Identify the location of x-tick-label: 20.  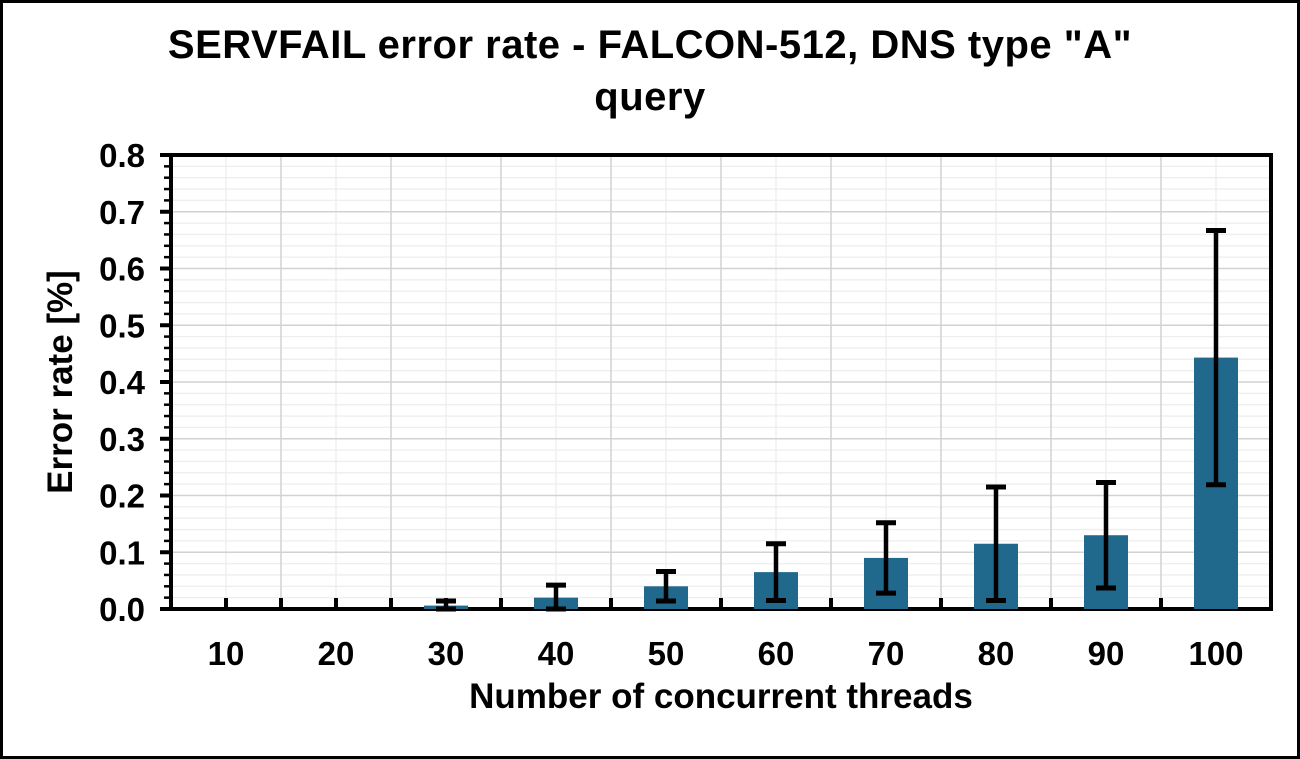
(336, 653).